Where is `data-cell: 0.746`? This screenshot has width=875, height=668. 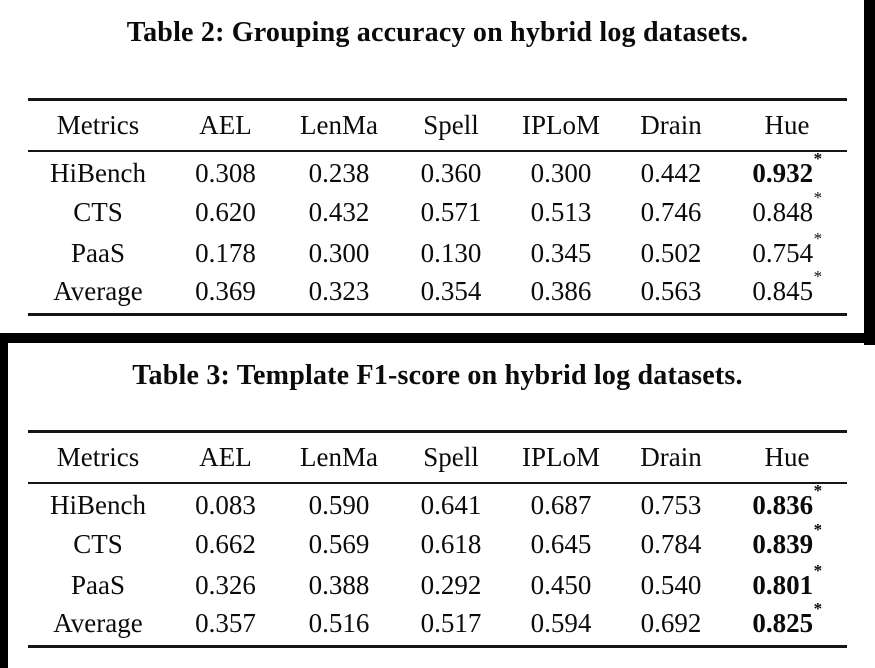
data-cell: 0.746 is located at coordinates (671, 211).